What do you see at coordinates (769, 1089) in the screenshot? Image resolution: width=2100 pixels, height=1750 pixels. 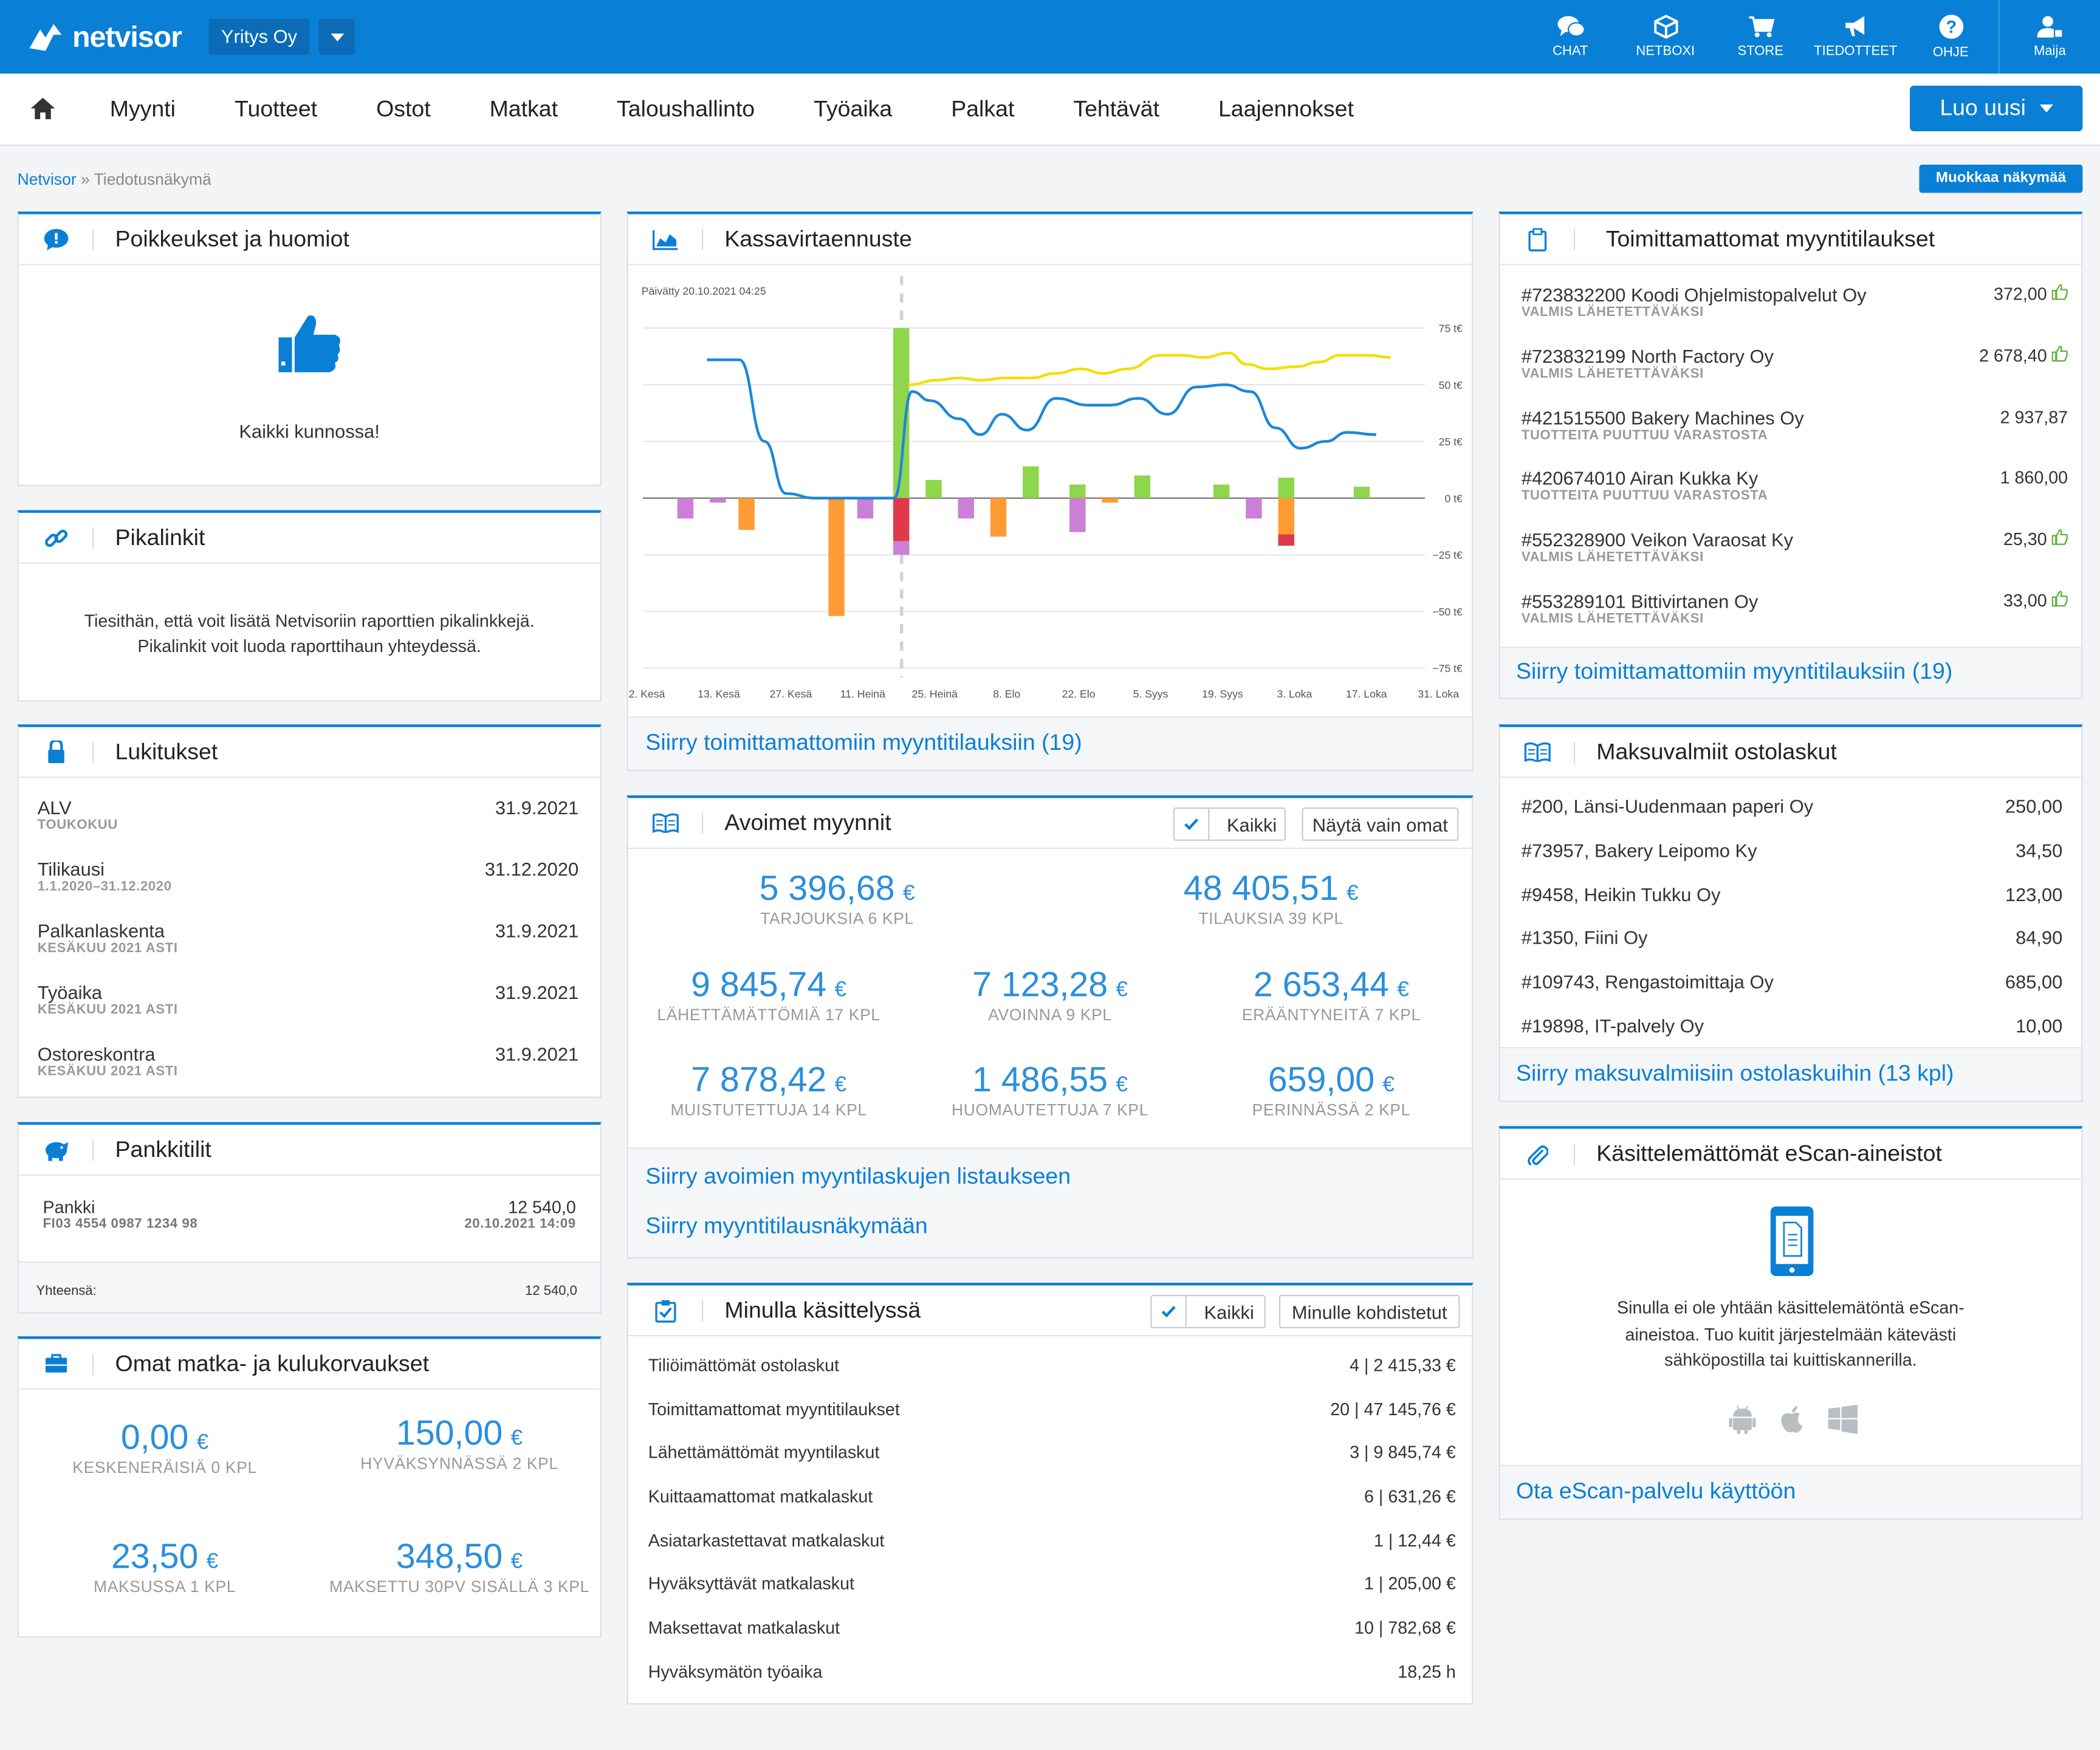 I see `sales-reminded: 7 878,42 € MUISTUTETTUJA 14 KPL` at bounding box center [769, 1089].